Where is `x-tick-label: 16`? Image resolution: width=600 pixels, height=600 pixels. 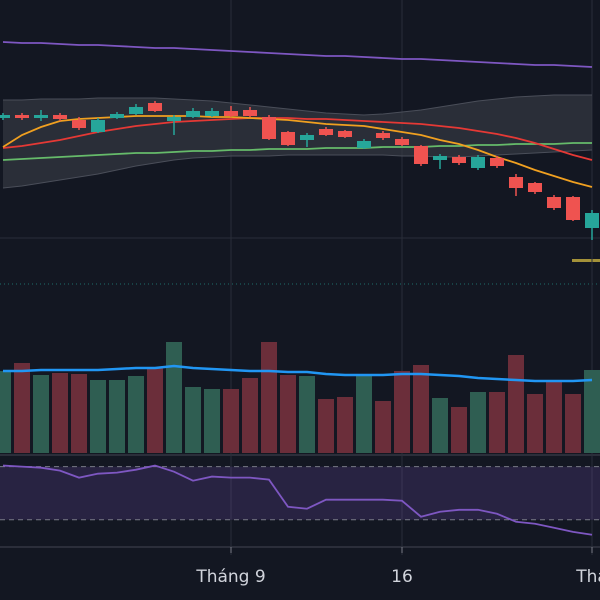 x-tick-label: 16 is located at coordinates (402, 577).